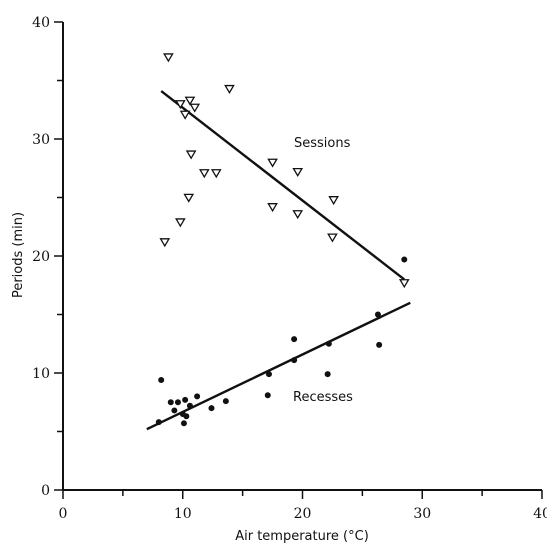  Describe the element at coordinates (278, 366) in the screenshot. I see `trend-line-recesses` at that location.